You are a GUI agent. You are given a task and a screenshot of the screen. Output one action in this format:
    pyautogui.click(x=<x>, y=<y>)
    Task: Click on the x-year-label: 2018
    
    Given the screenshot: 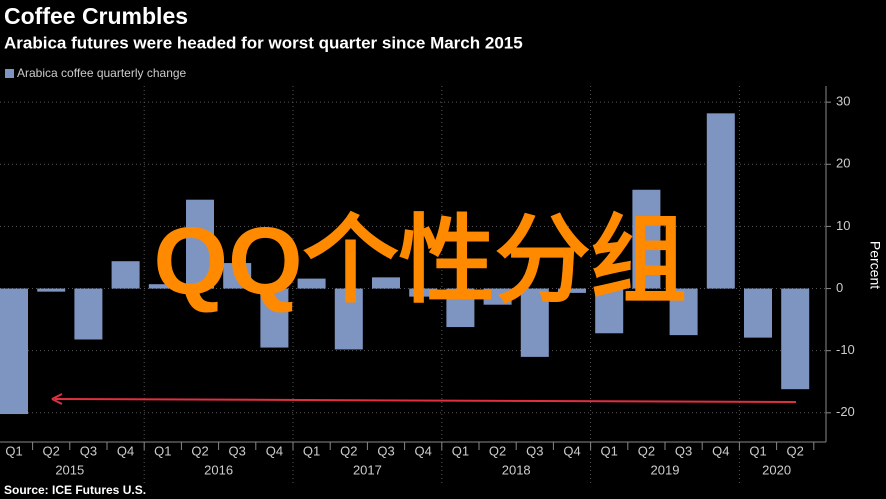 What is the action you would take?
    pyautogui.click(x=516, y=469)
    